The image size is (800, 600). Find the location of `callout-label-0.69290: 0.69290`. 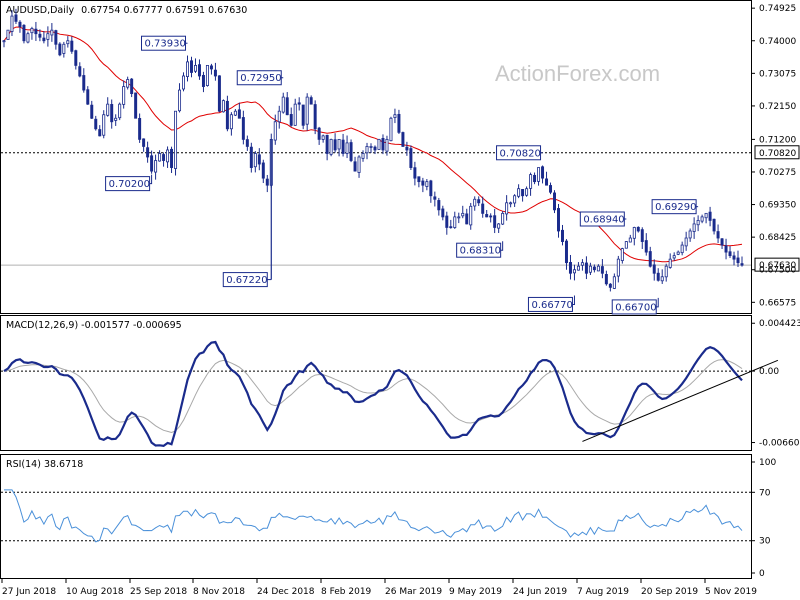

callout-label-0.69290: 0.69290 is located at coordinates (675, 207).